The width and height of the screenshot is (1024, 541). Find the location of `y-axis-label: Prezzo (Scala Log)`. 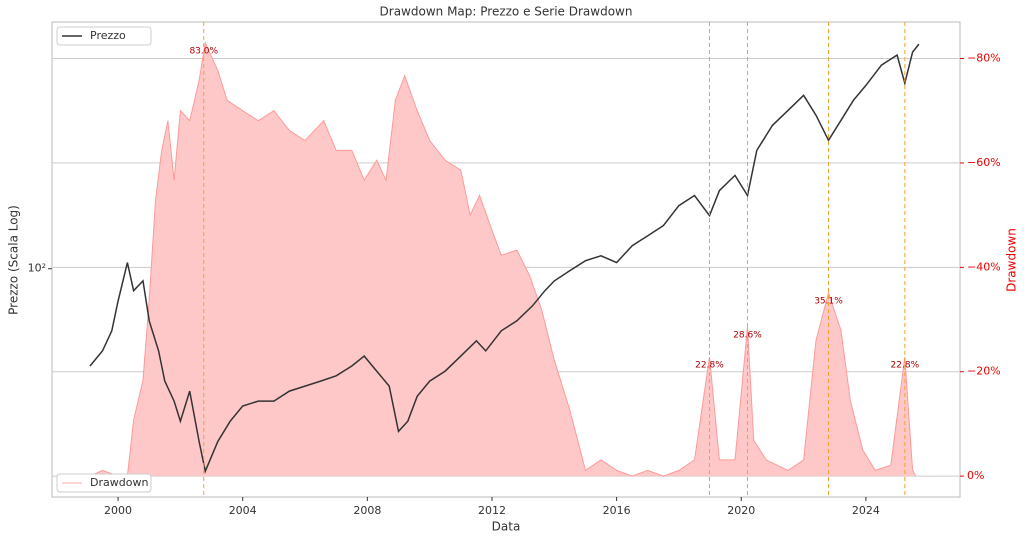

y-axis-label: Prezzo (Scala Log) is located at coordinates (14, 260).